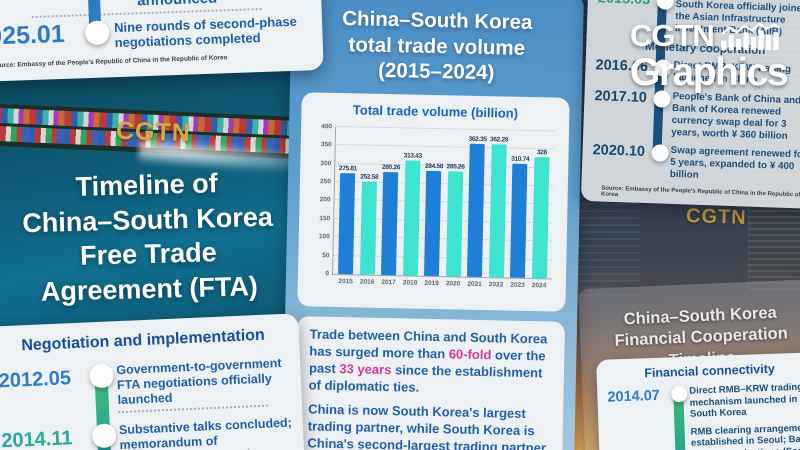 Image resolution: width=800 pixels, height=450 pixels. I want to click on timeline-year: 2020.10, so click(619, 151).